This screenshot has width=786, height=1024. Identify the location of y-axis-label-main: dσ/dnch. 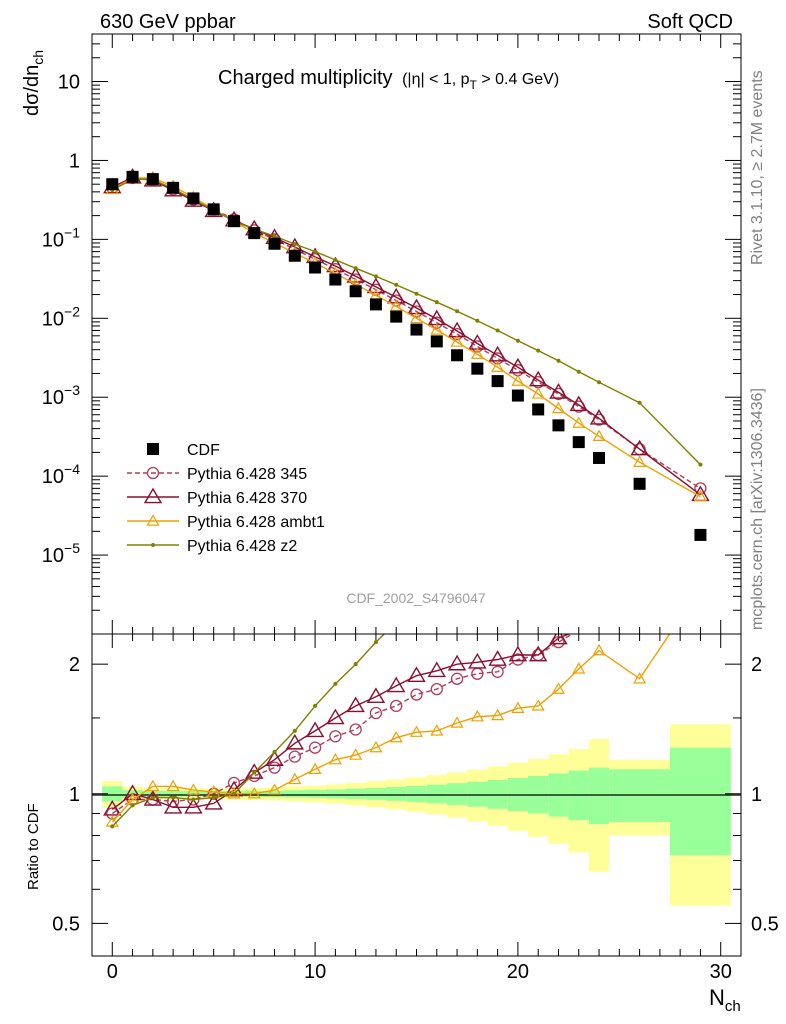
(33, 83).